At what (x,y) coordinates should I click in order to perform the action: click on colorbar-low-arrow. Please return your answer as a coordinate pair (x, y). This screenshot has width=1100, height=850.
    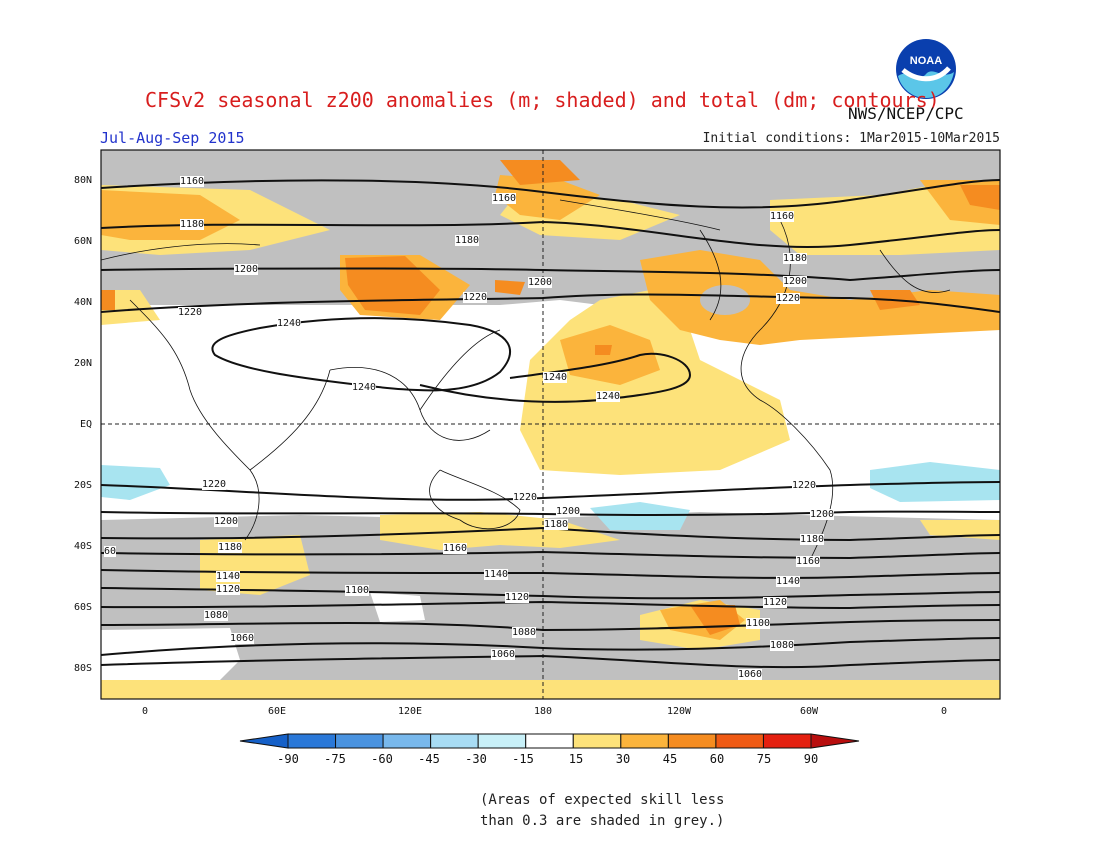
    Looking at the image, I should click on (264, 741).